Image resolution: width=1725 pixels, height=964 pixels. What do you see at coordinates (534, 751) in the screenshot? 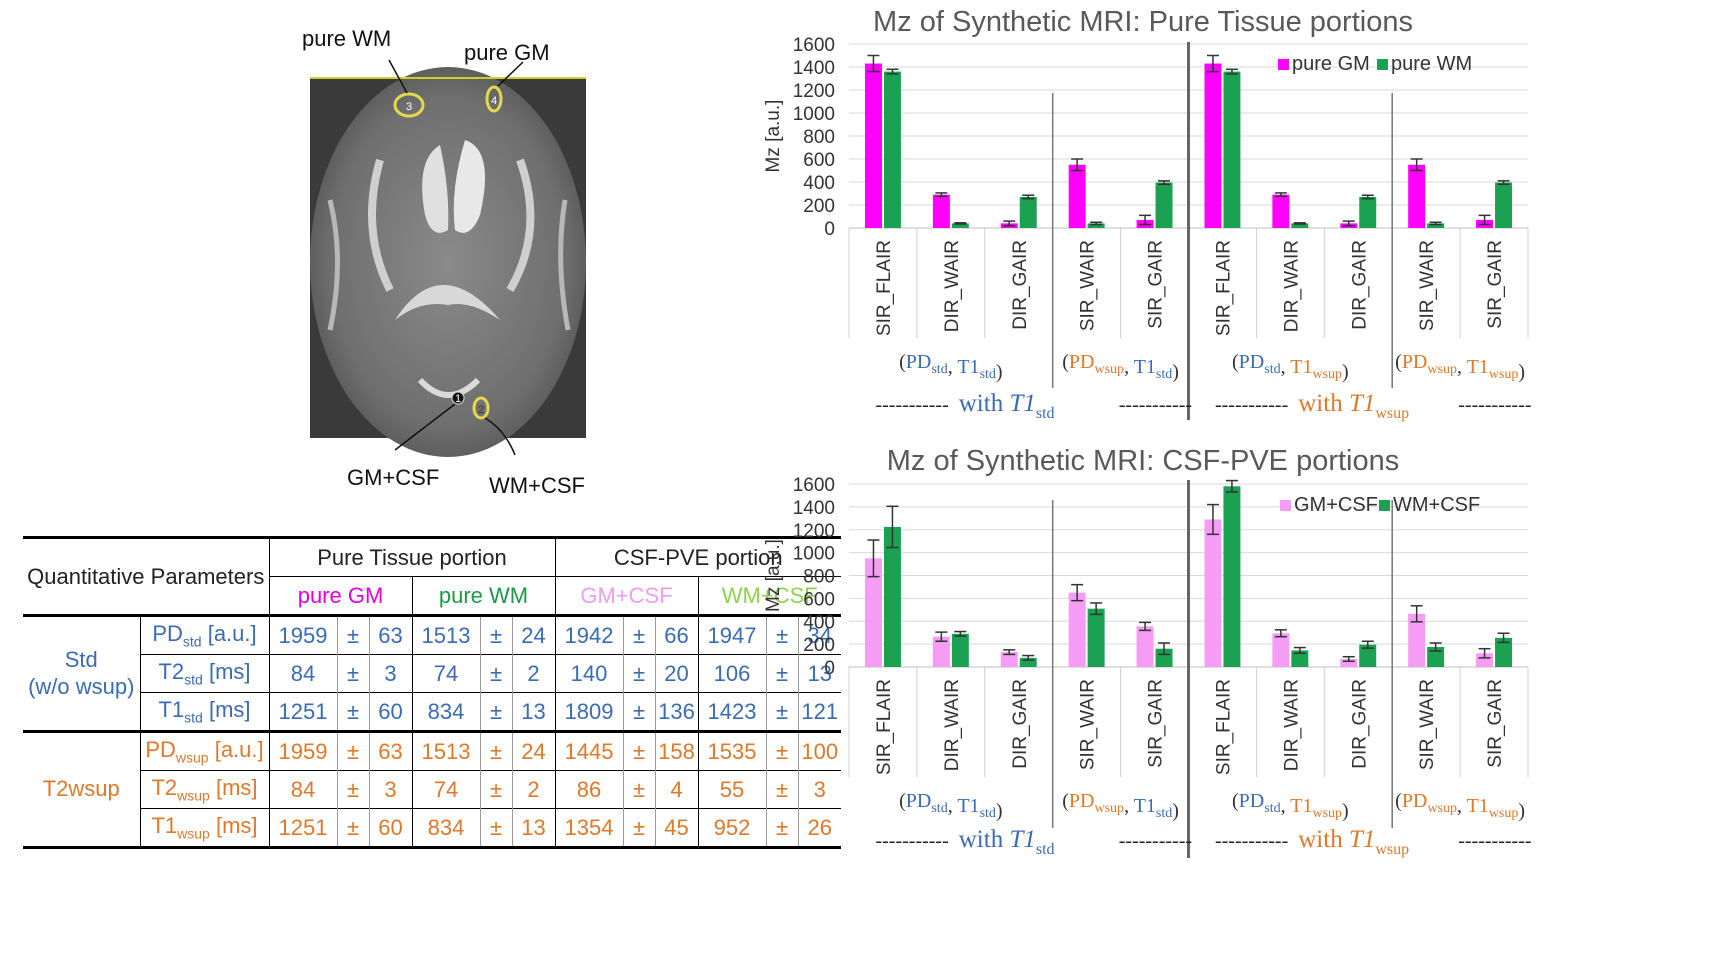
I see `cell-sd: 24` at bounding box center [534, 751].